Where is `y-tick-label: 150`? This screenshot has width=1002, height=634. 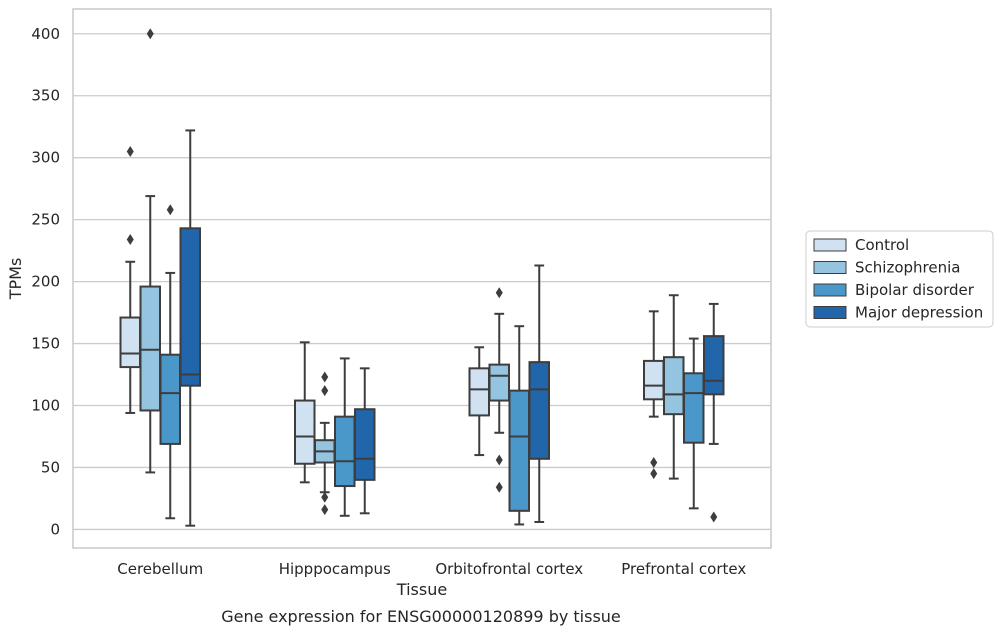 y-tick-label: 150 is located at coordinates (45, 344).